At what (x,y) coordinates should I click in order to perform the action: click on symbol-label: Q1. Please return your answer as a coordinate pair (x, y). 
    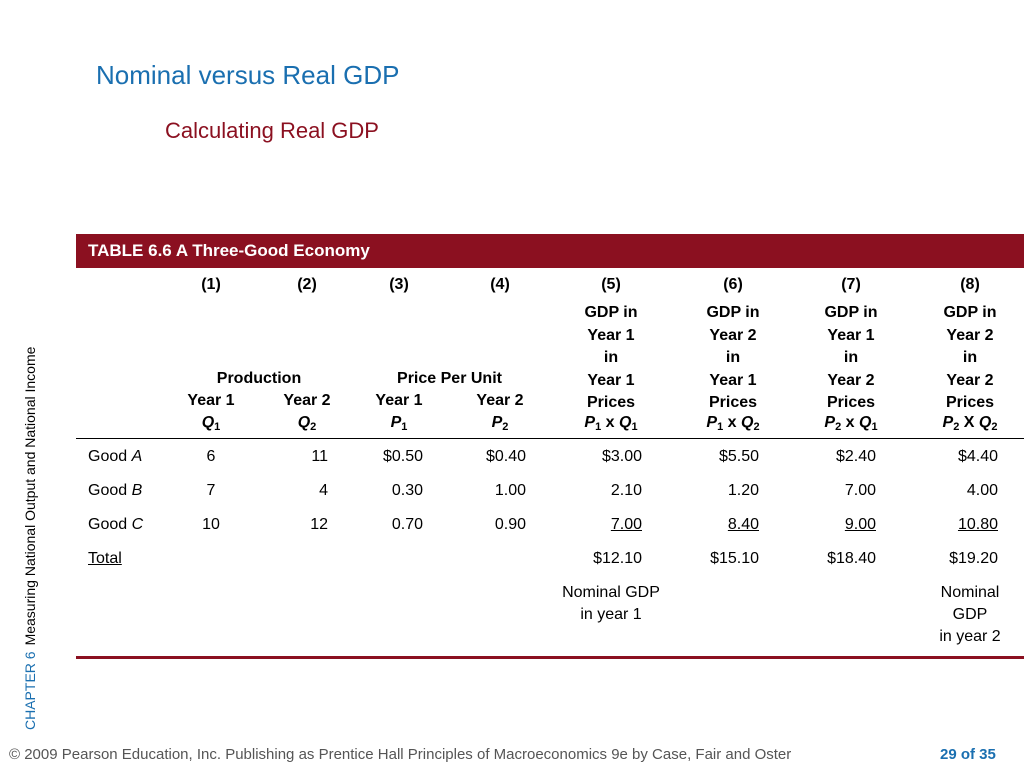
    Looking at the image, I should click on (211, 423).